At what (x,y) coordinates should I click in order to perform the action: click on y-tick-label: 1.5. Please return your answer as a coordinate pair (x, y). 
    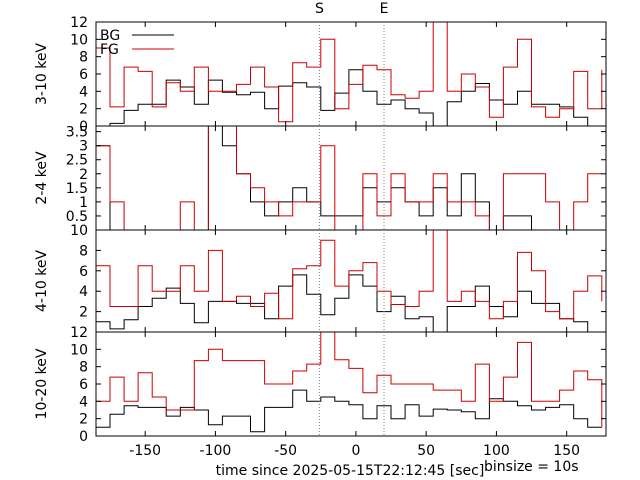
    Looking at the image, I should click on (77, 189).